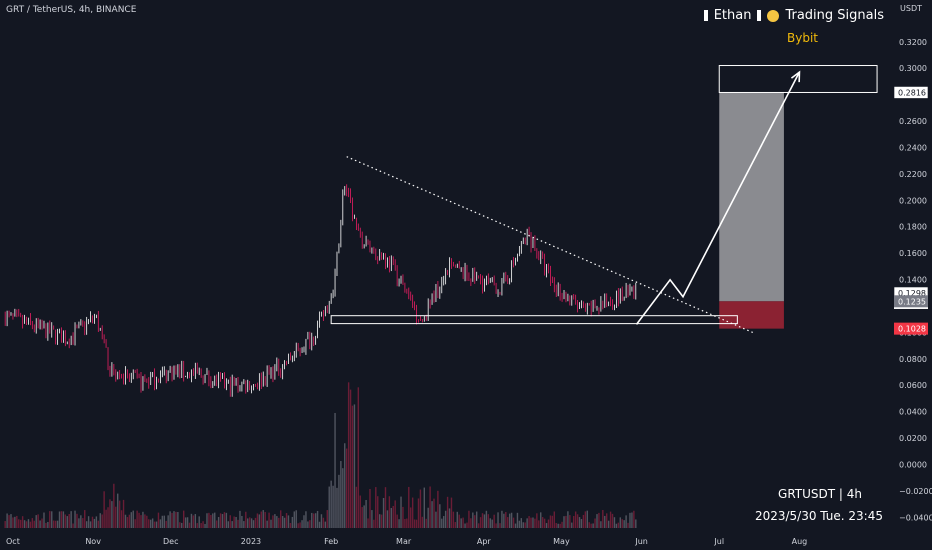 Image resolution: width=932 pixels, height=550 pixels. What do you see at coordinates (93, 541) in the screenshot?
I see `x-tick-label: Nov` at bounding box center [93, 541].